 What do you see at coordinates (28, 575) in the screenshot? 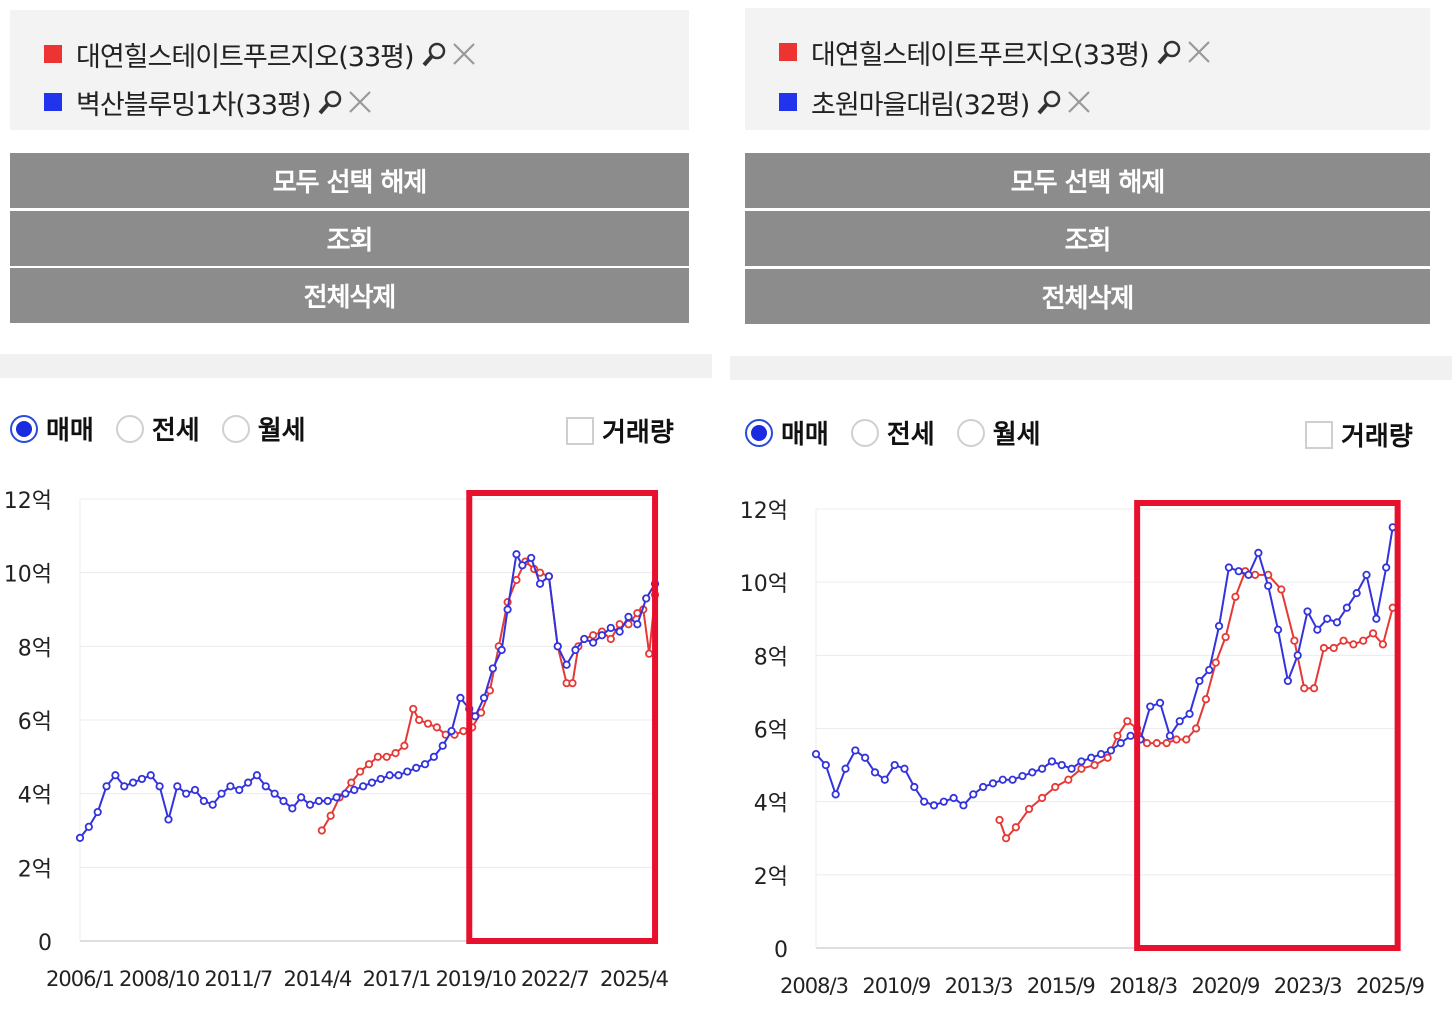
I see `y-tick-label: 10억` at bounding box center [28, 575].